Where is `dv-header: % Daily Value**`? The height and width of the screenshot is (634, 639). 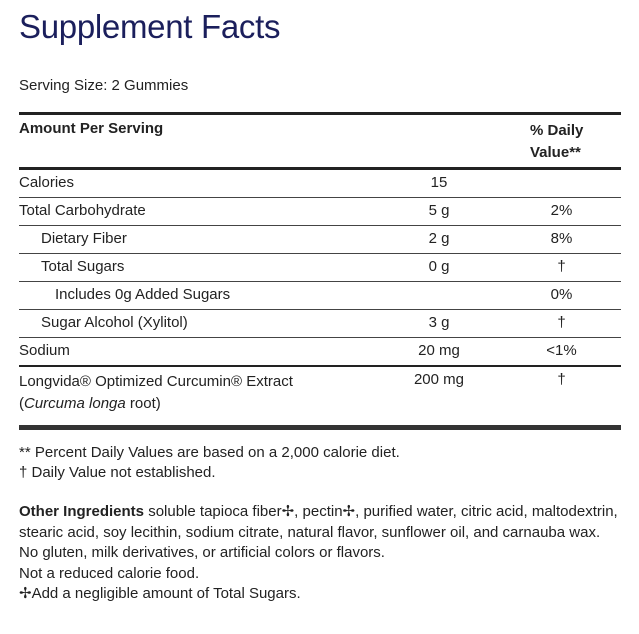
dv-header: % Daily Value** is located at coordinates (556, 142).